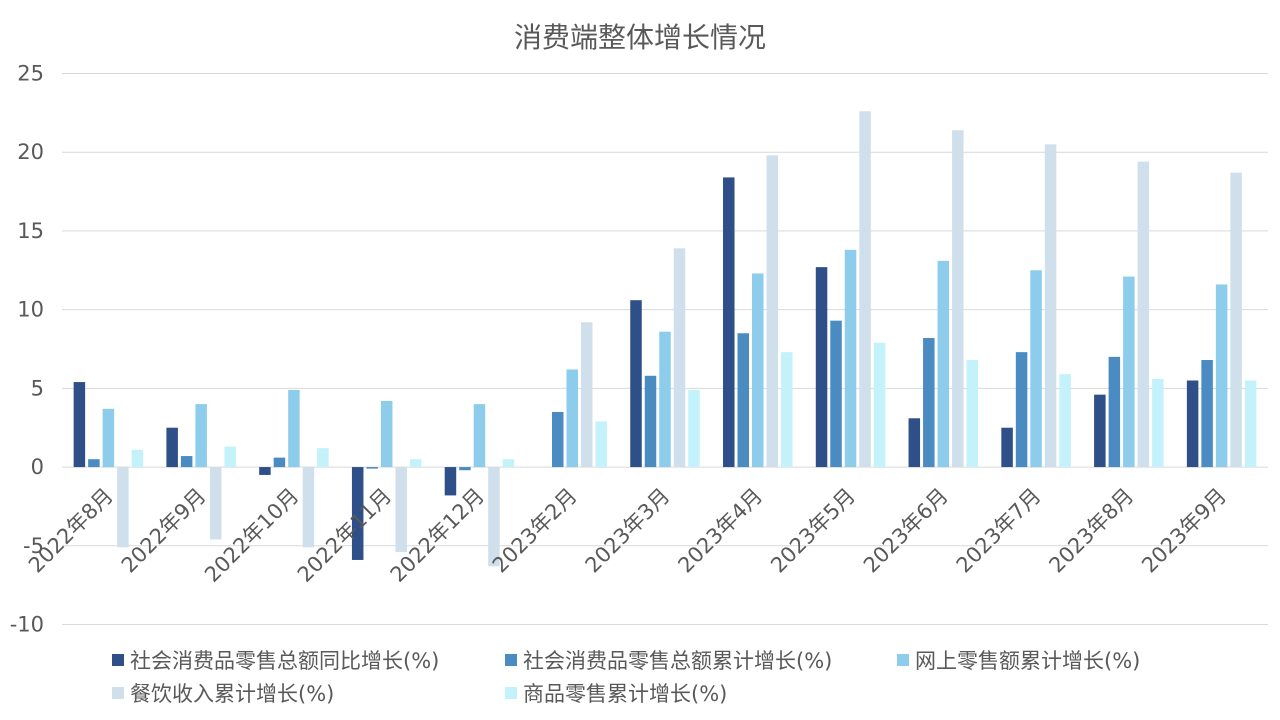 The image size is (1280, 720). Describe the element at coordinates (284, 661) in the screenshot. I see `legend-label: 社会消费品零售总额同比增长(%)` at that location.